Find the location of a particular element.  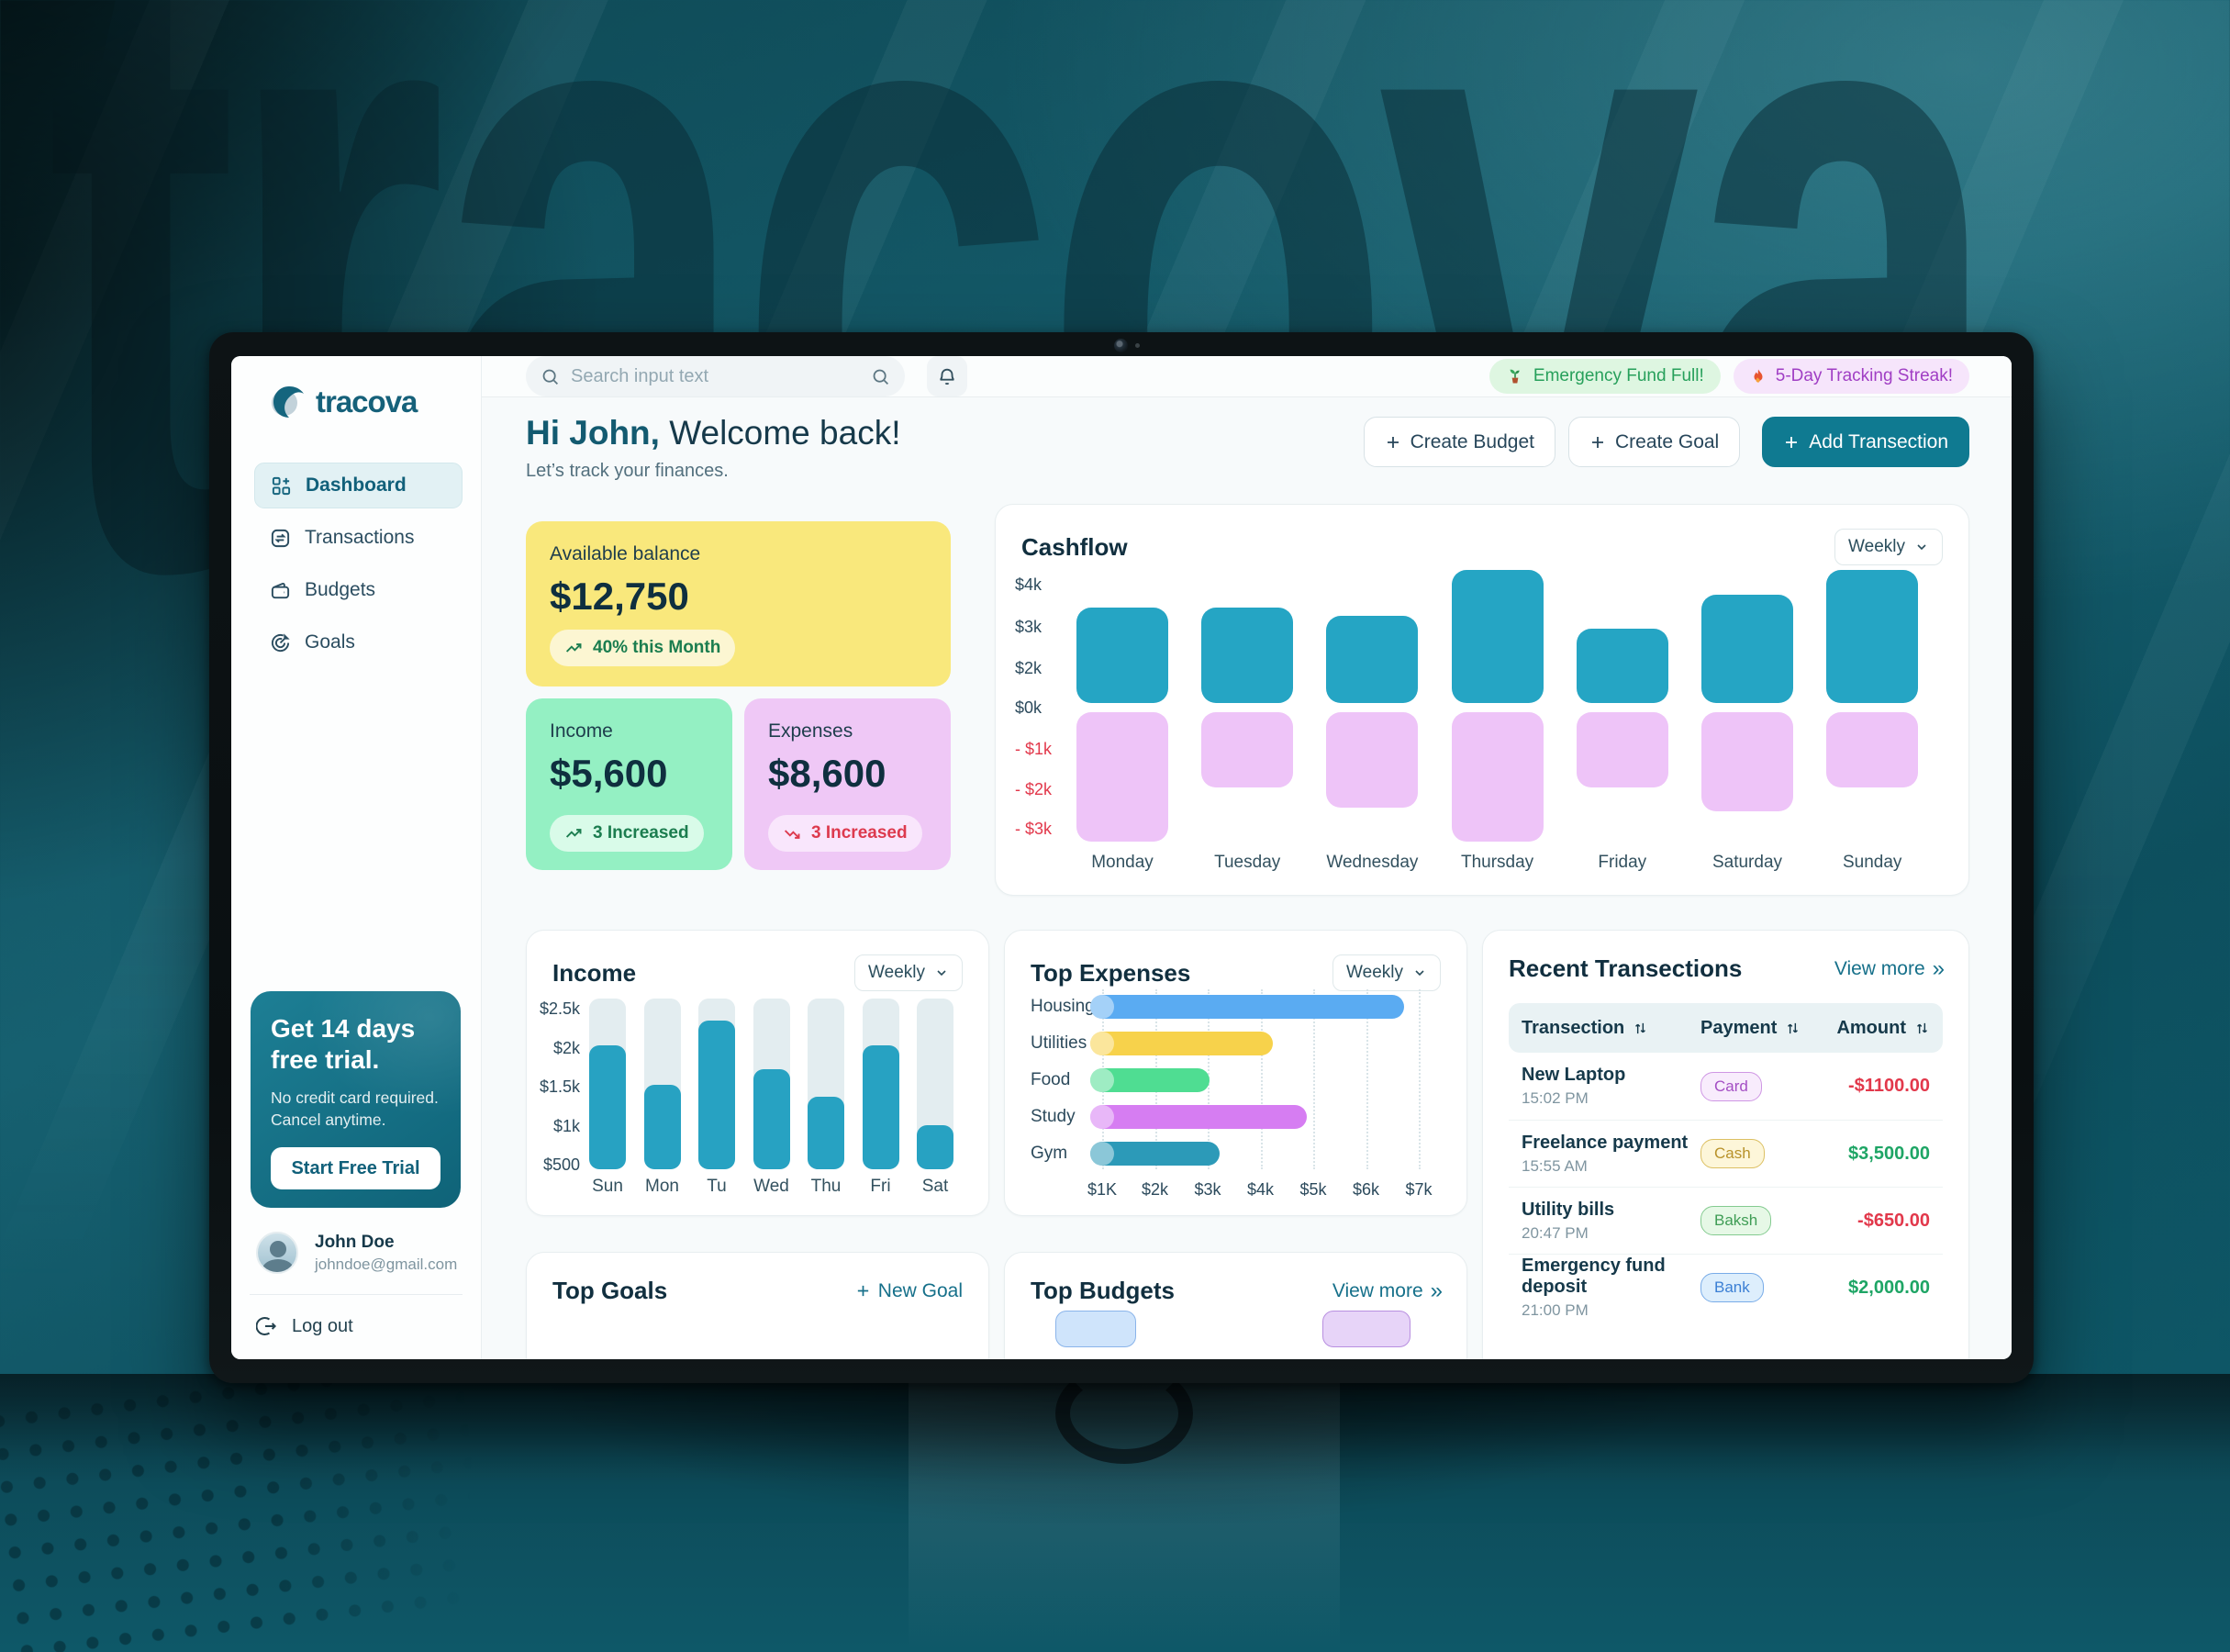

top-budgets-title: Top Budgets is located at coordinates (1103, 1291).